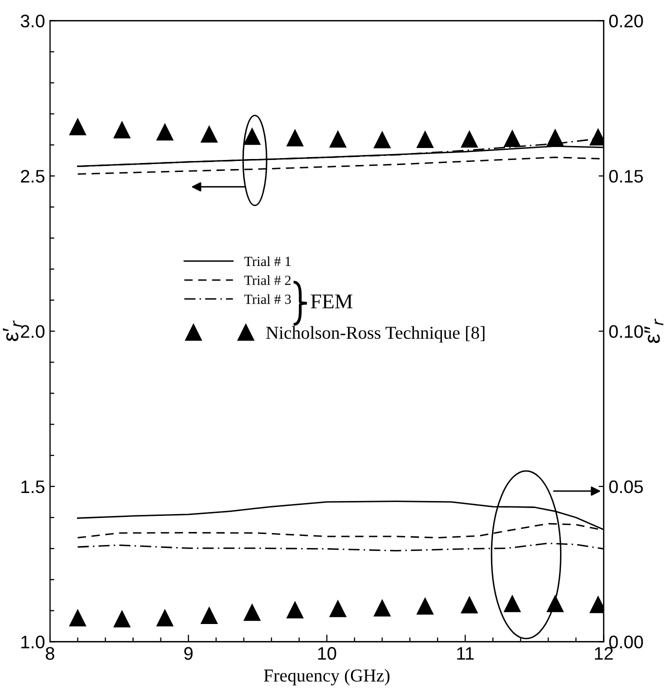 This screenshot has height=690, width=667. Describe the element at coordinates (267, 261) in the screenshot. I see `legend-label: Trial # 1` at that location.